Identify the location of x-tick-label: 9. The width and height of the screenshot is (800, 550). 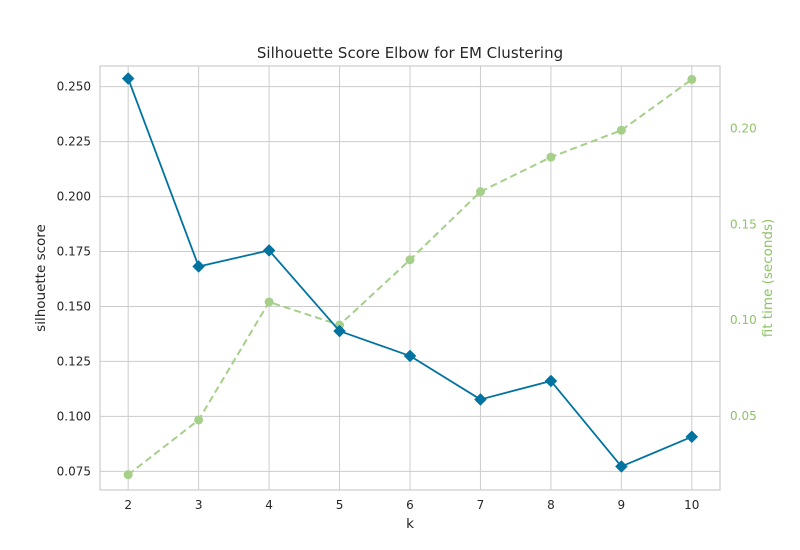
(622, 505).